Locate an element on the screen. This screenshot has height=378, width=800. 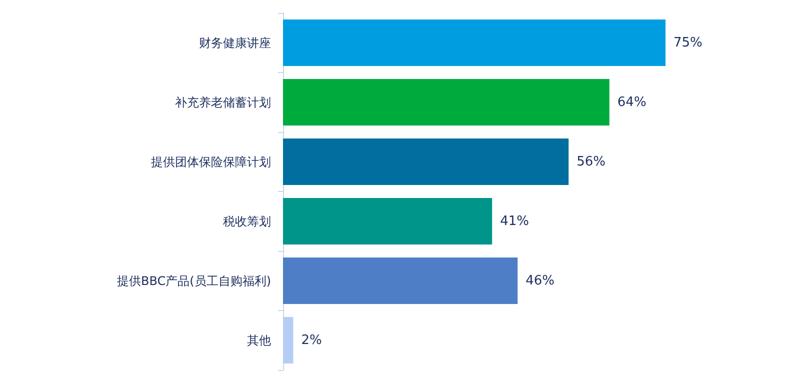
data-label: 2% is located at coordinates (311, 340).